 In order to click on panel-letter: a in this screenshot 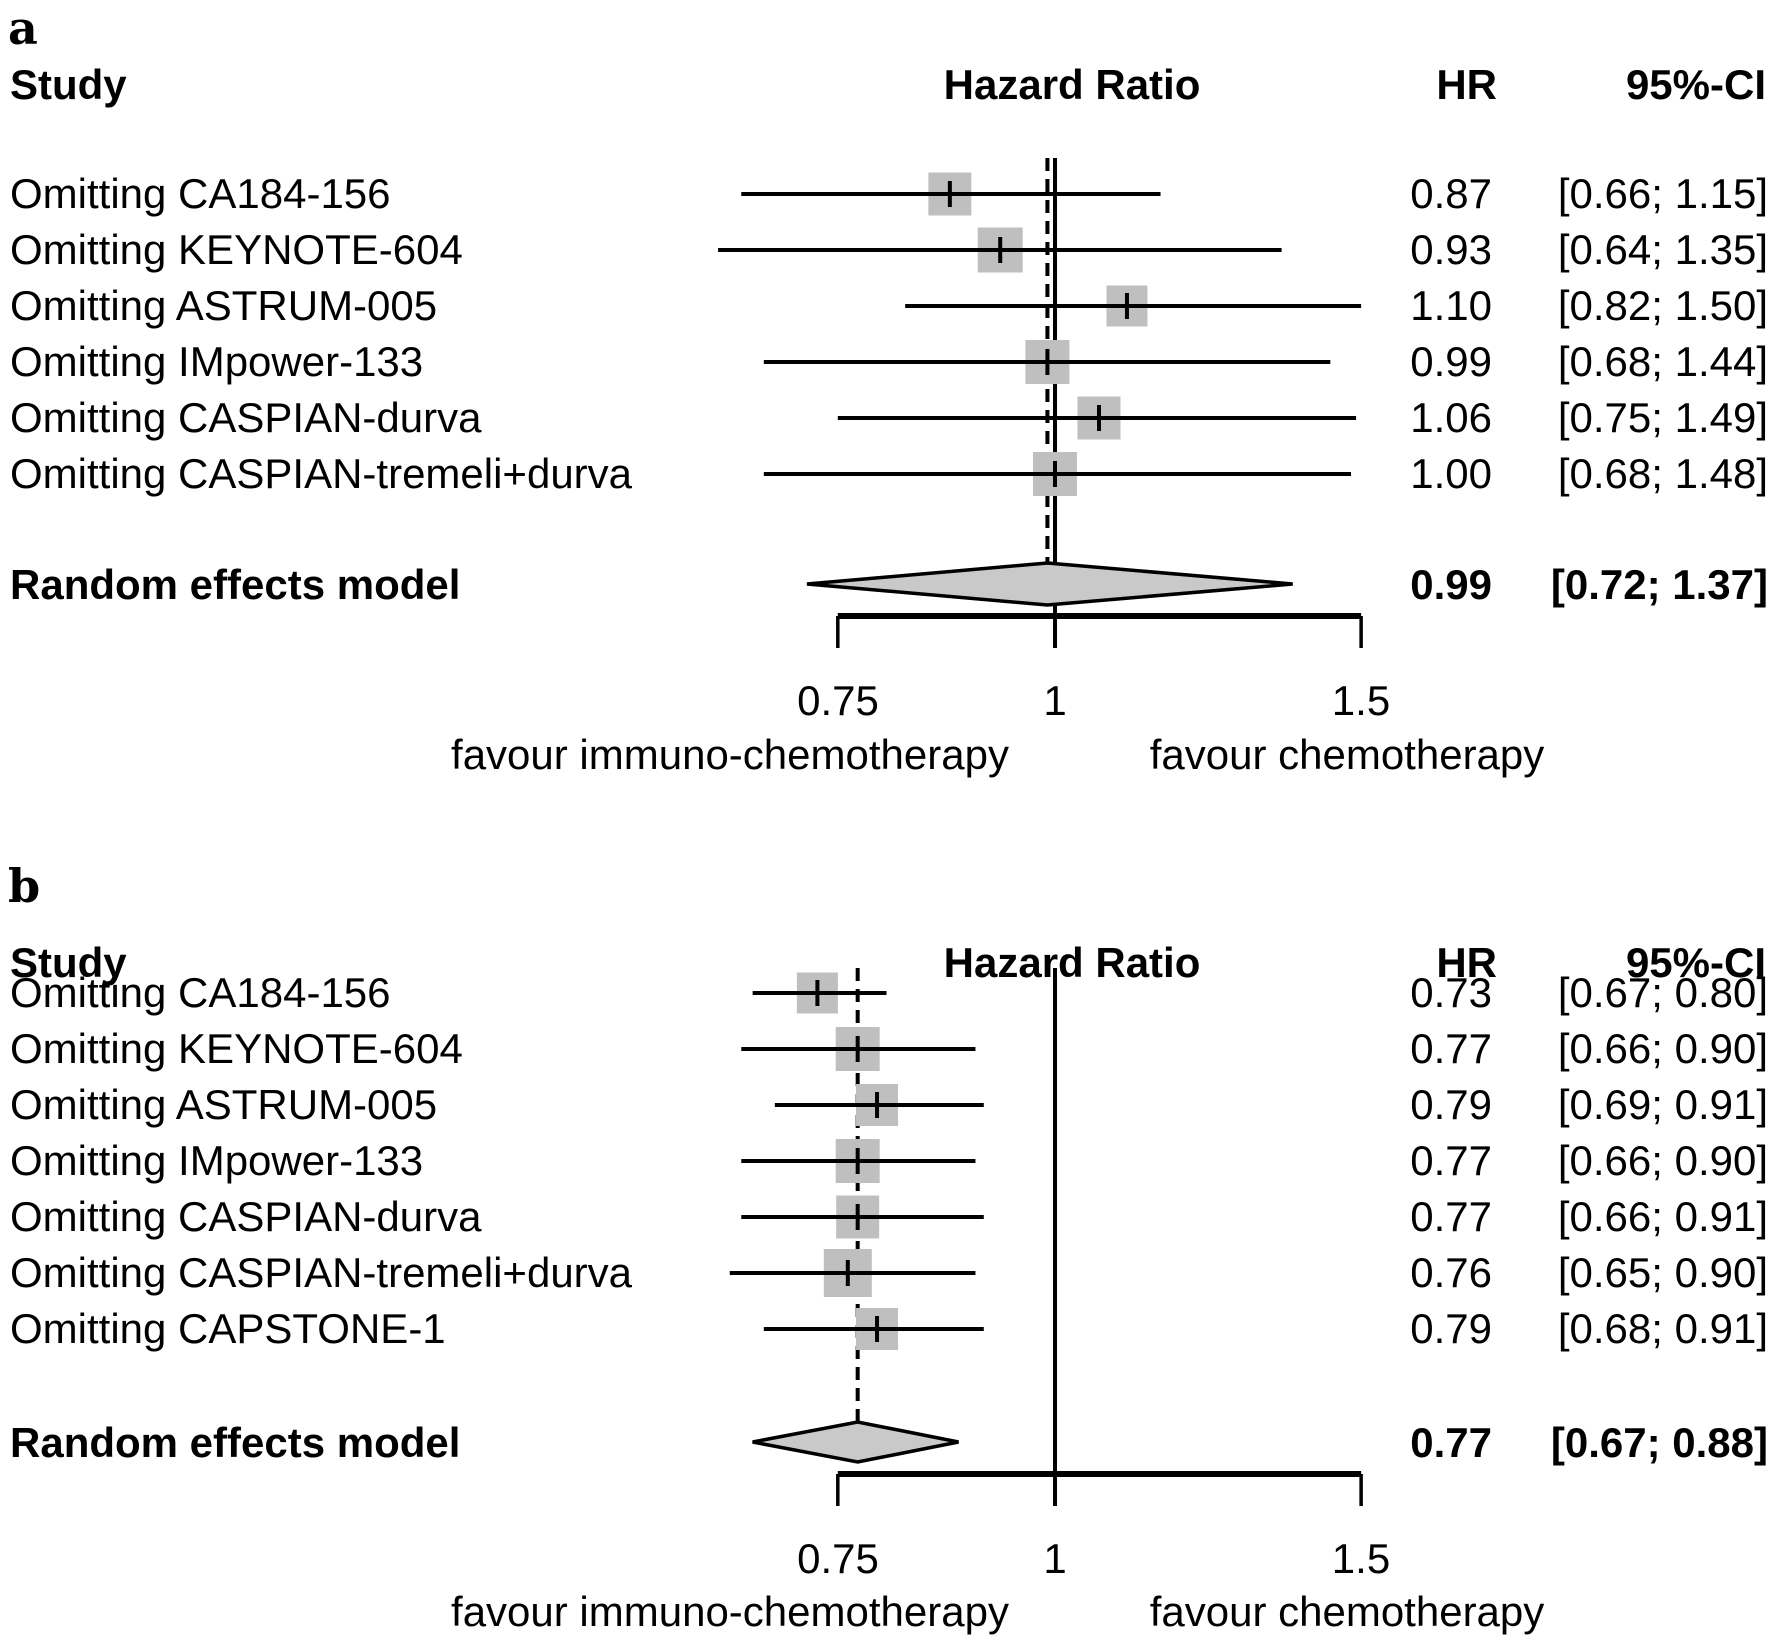, I will do `click(23, 28)`.